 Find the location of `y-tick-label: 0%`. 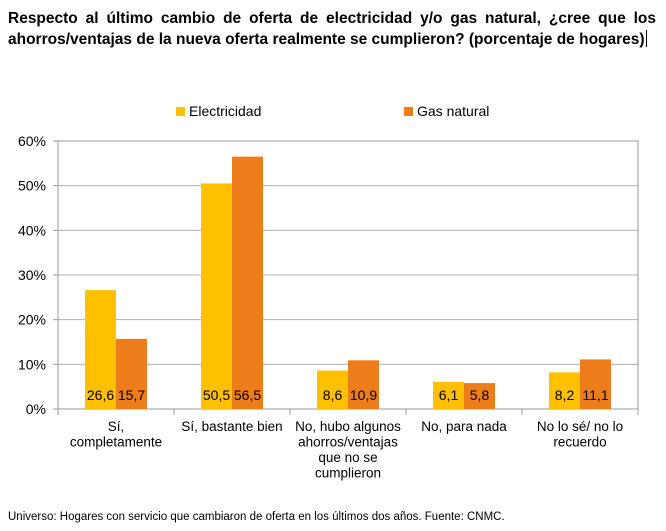

y-tick-label: 0% is located at coordinates (36, 409).